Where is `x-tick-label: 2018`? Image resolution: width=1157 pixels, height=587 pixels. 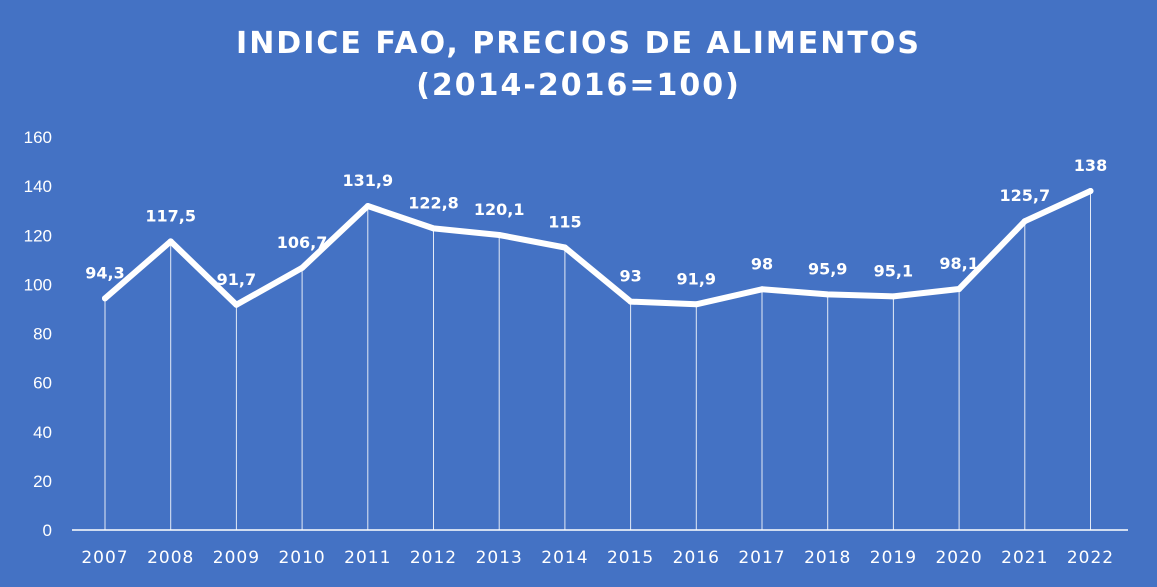 x-tick-label: 2018 is located at coordinates (827, 558).